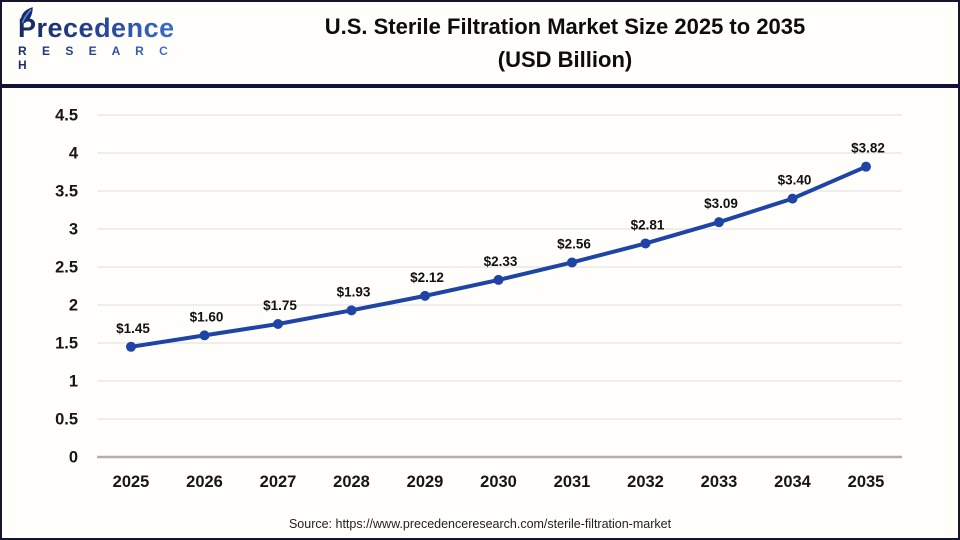 The width and height of the screenshot is (960, 540). Describe the element at coordinates (351, 482) in the screenshot. I see `x-tick-label: 2028` at that location.